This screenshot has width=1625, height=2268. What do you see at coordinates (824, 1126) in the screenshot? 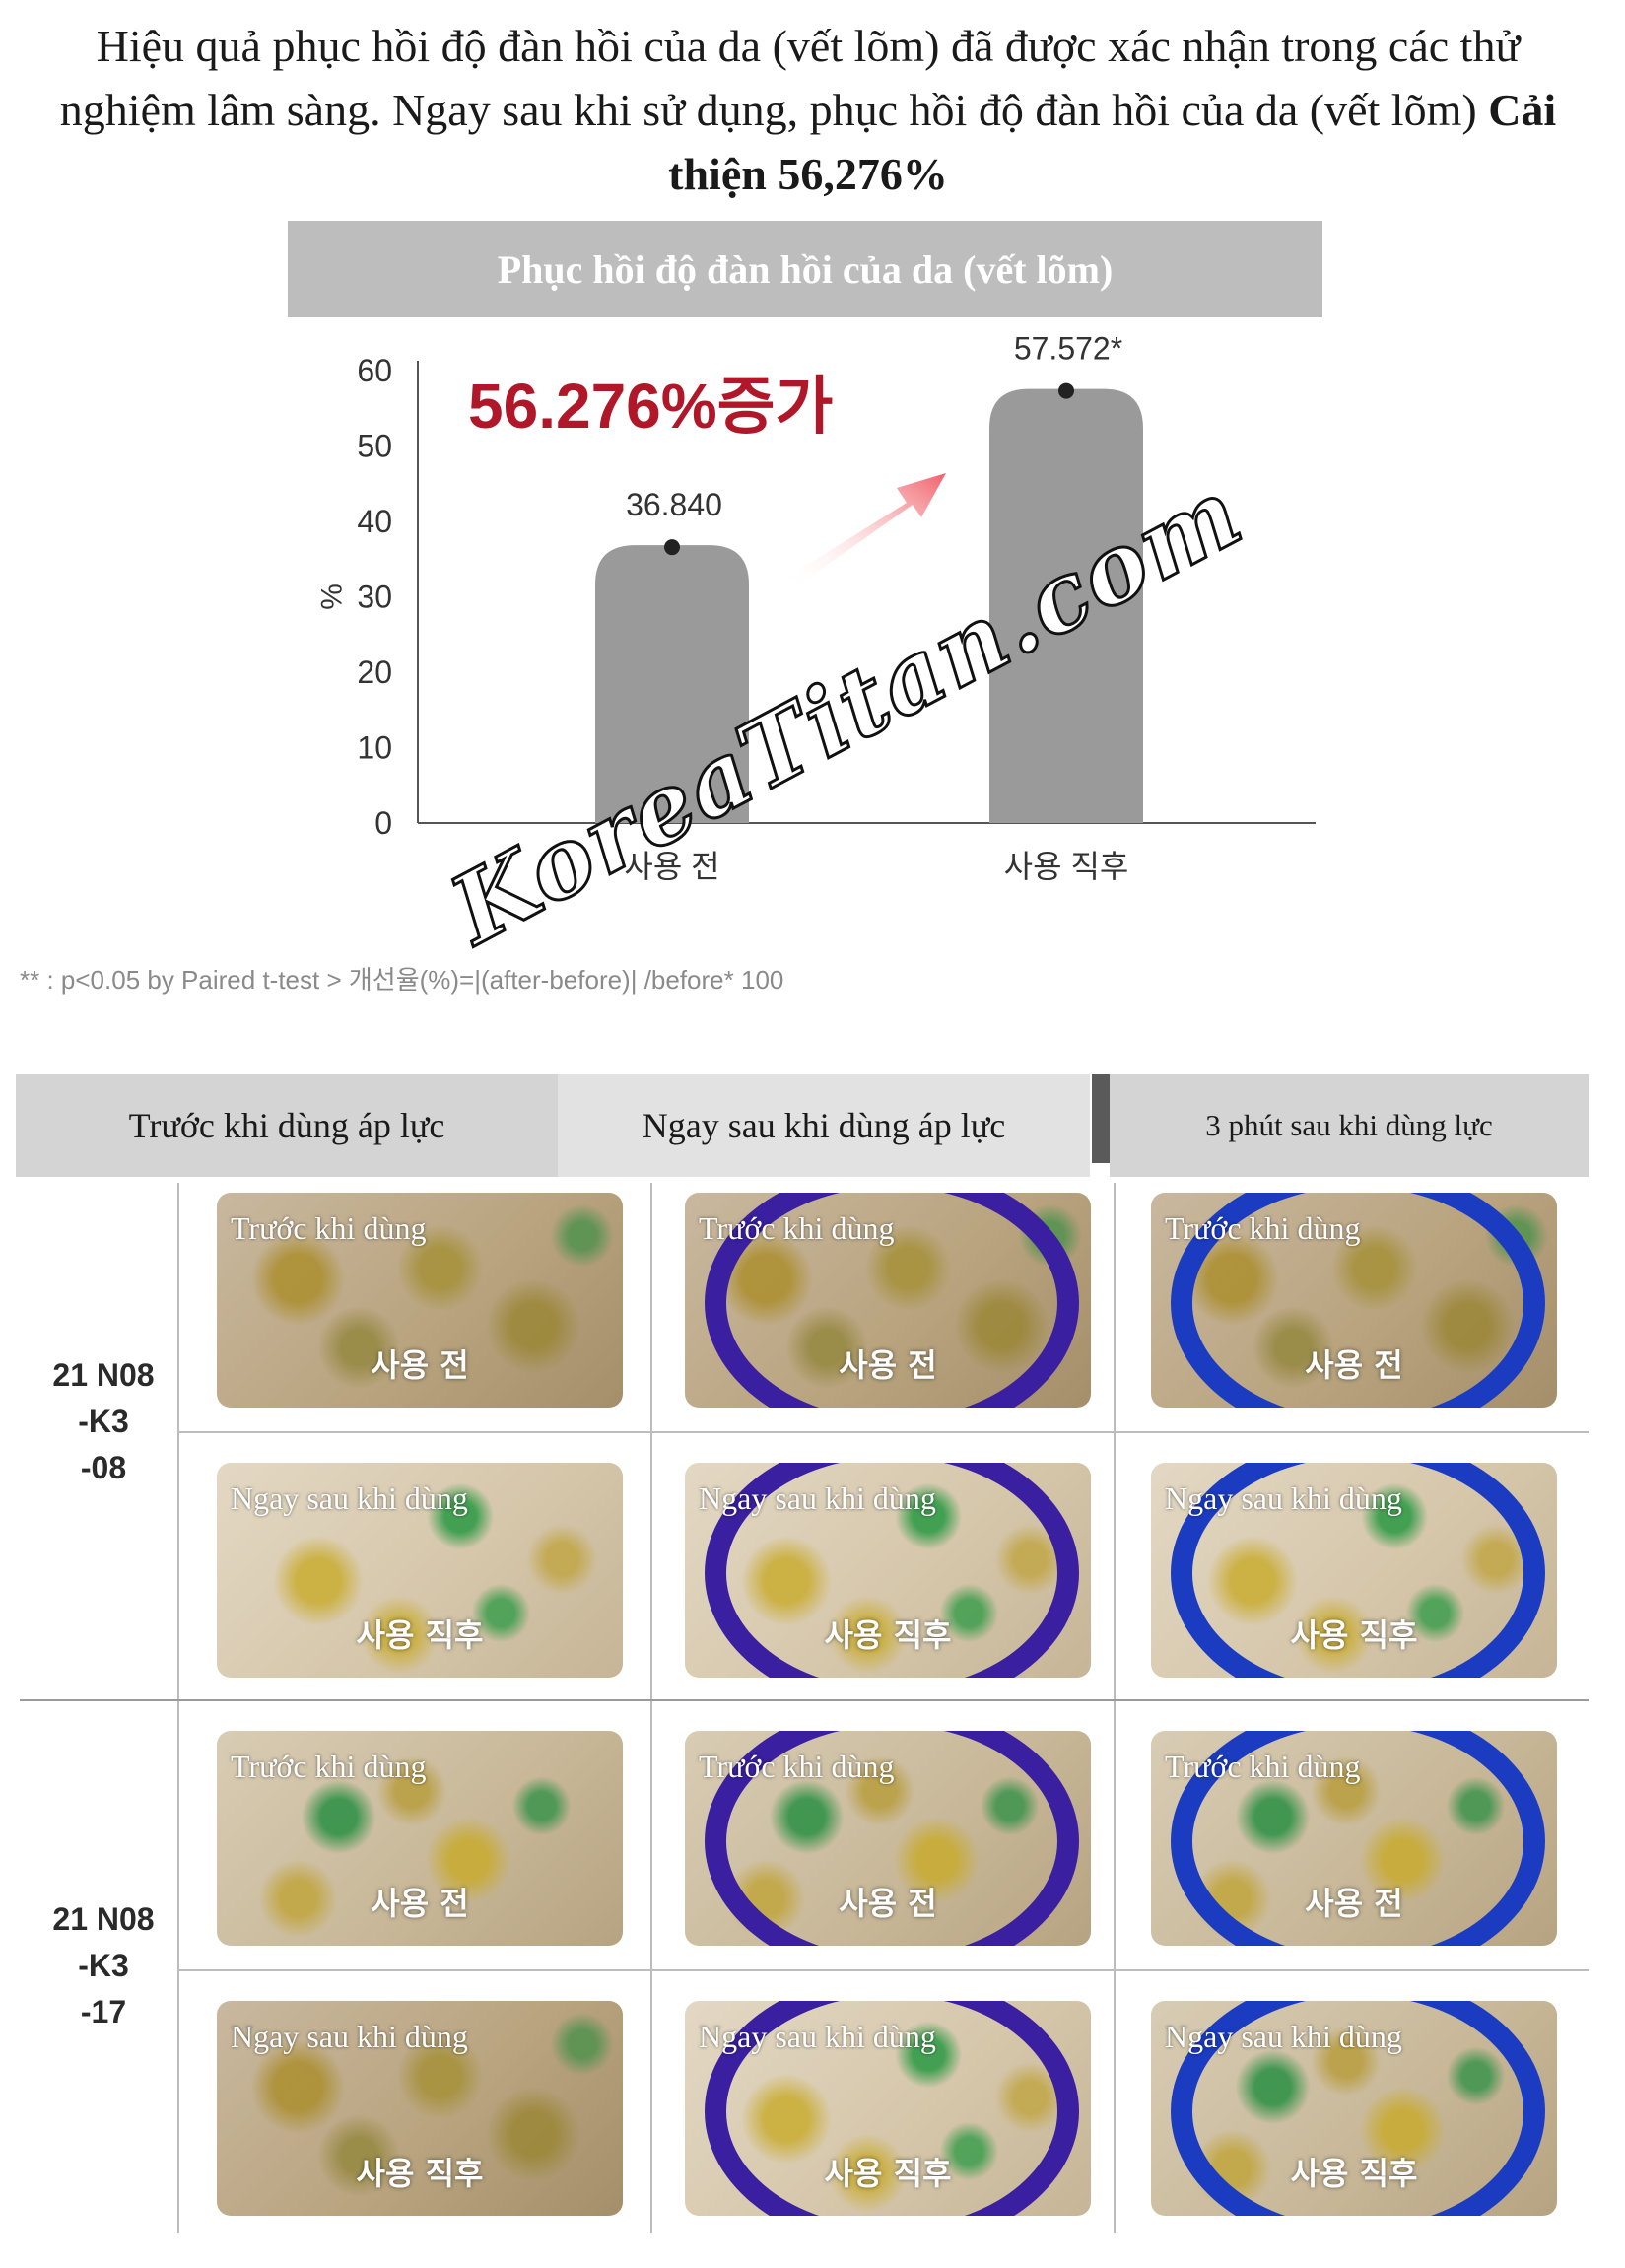
I see `column-header-immediately-after: Ngay sau khi dùng áp lực` at bounding box center [824, 1126].